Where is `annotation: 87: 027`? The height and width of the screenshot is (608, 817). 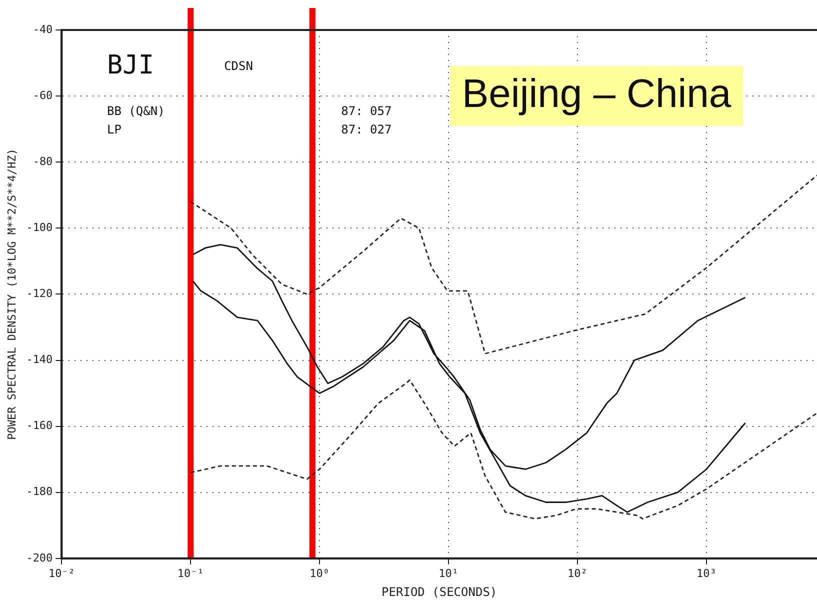 annotation: 87: 027 is located at coordinates (366, 129).